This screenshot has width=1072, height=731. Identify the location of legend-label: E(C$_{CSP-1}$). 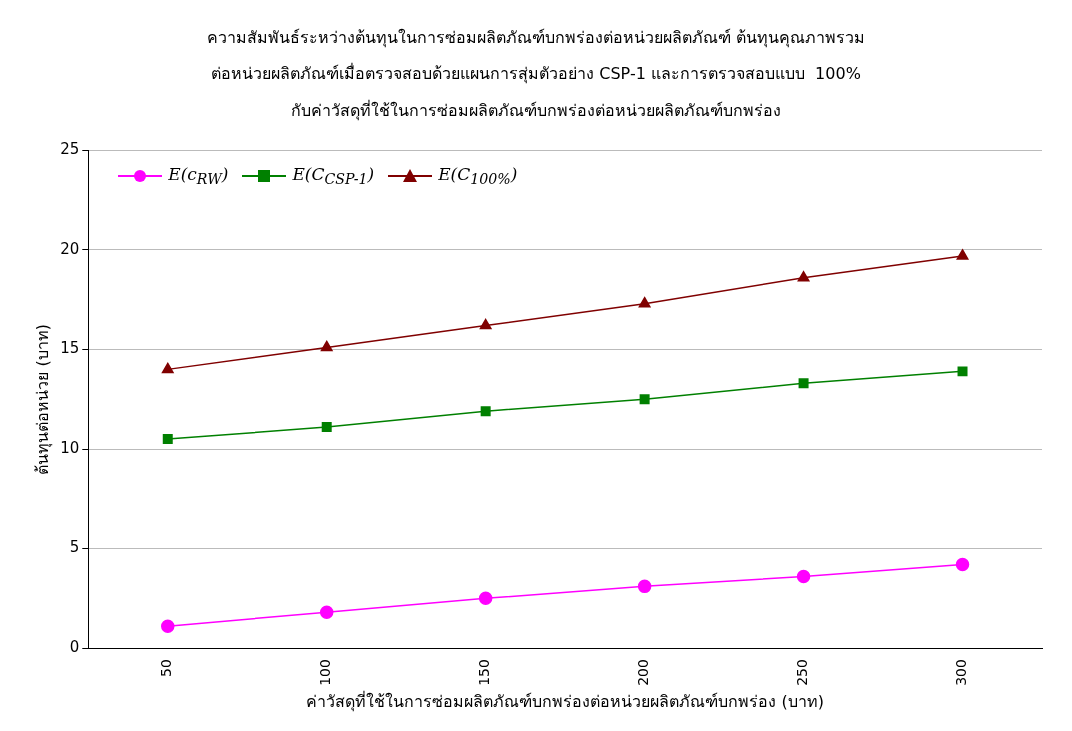
(333, 176).